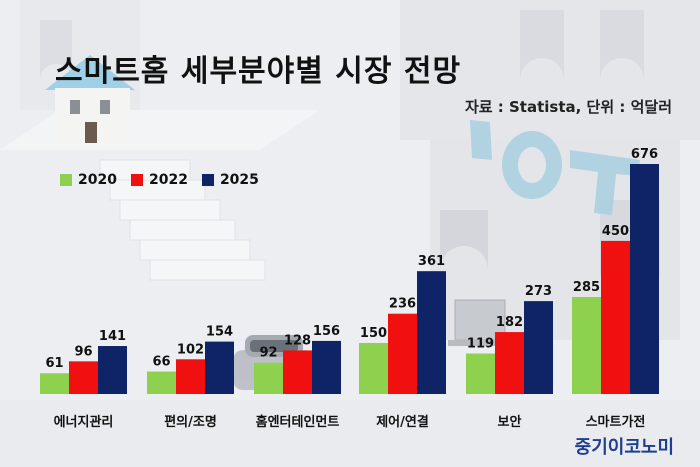 The height and width of the screenshot is (467, 700). I want to click on data-label-2025-1: 154, so click(219, 332).